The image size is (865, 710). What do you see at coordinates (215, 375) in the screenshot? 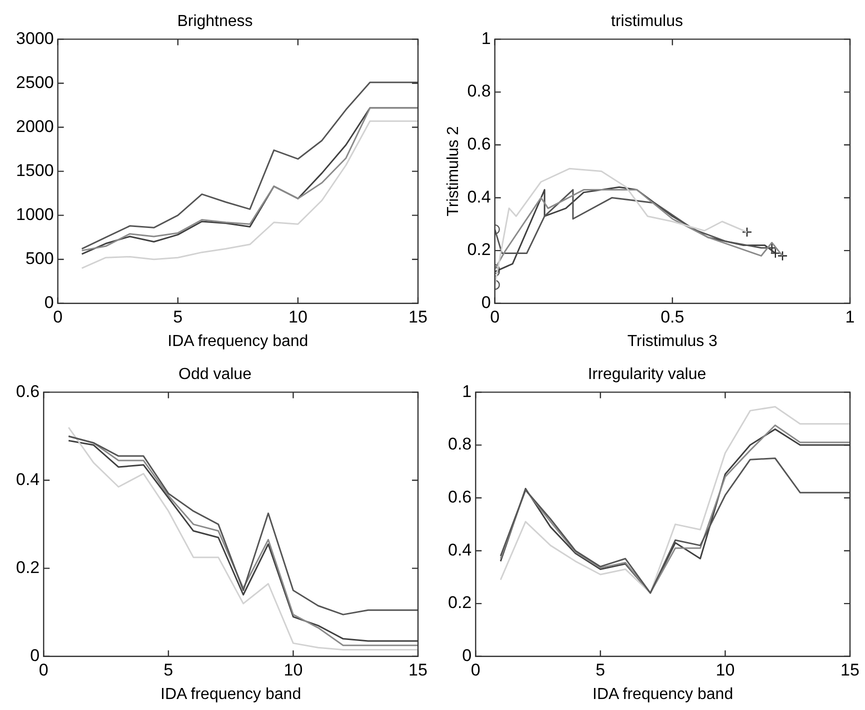
I see `chart-title: Odd value` at bounding box center [215, 375].